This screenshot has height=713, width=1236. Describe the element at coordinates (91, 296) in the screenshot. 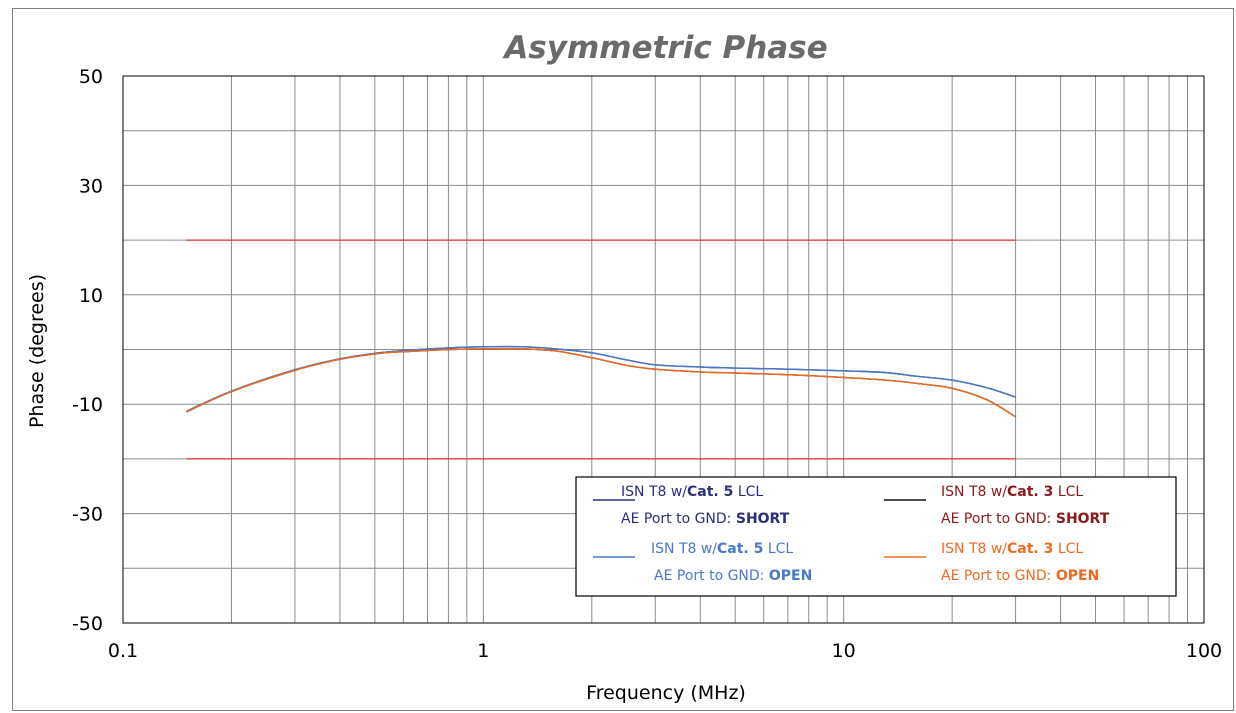

I see `y-tick-label: 10` at that location.